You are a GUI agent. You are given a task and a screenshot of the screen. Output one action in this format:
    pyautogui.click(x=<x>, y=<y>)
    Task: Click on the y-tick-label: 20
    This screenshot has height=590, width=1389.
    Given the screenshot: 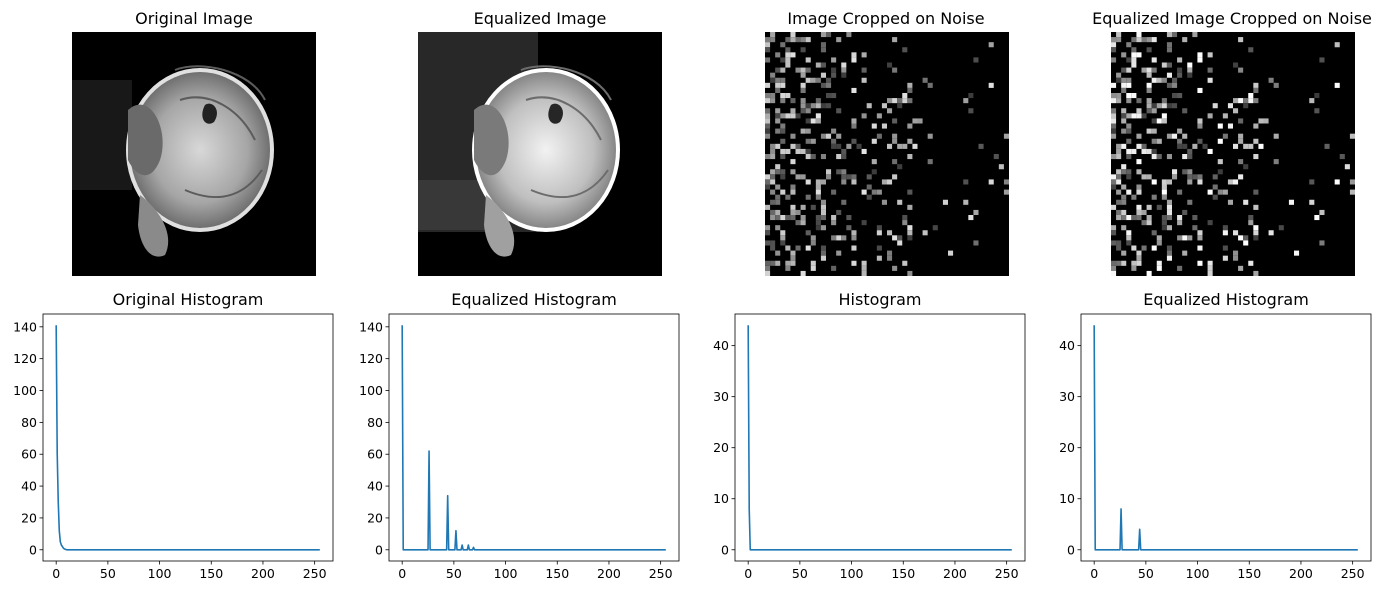 What is the action you would take?
    pyautogui.click(x=375, y=517)
    